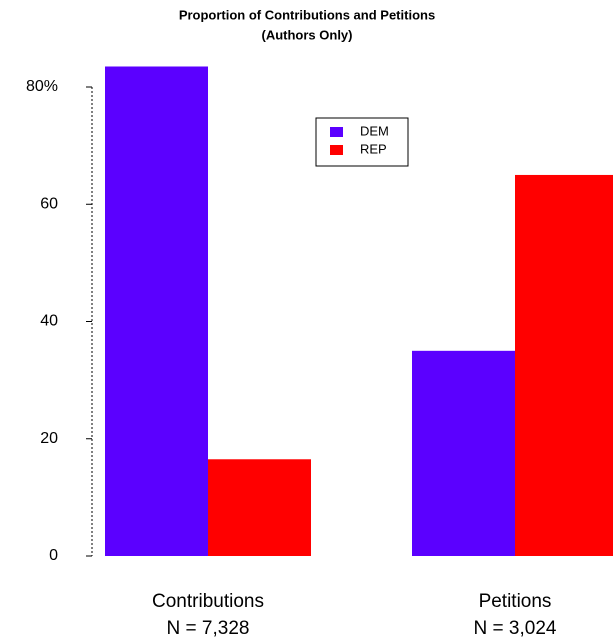 The width and height of the screenshot is (613, 643). I want to click on x-tick-sublabel: N = 7,328, so click(208, 628).